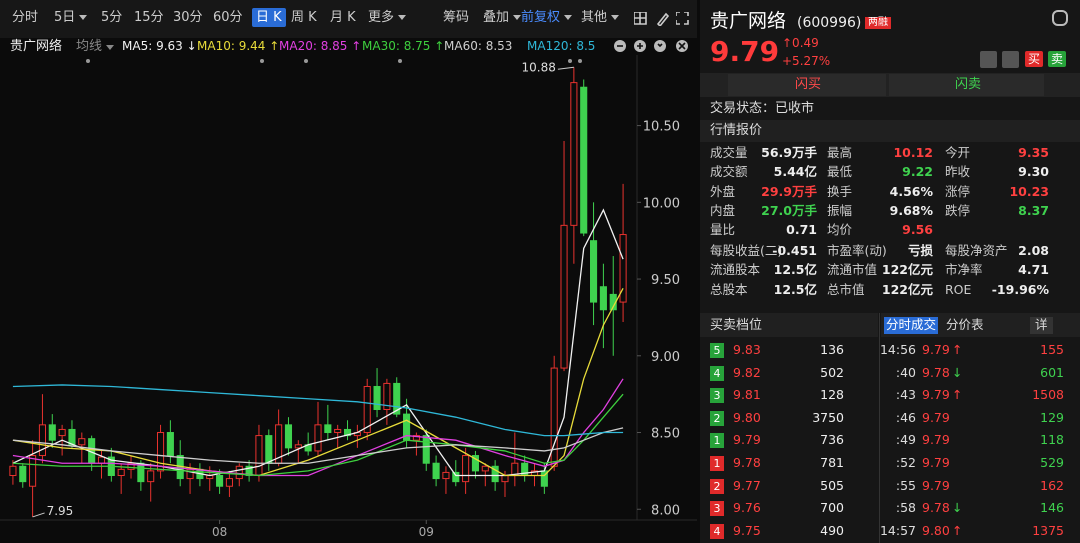 This screenshot has width=1080, height=543. I want to click on quote-value: 12.5亿, so click(795, 289).